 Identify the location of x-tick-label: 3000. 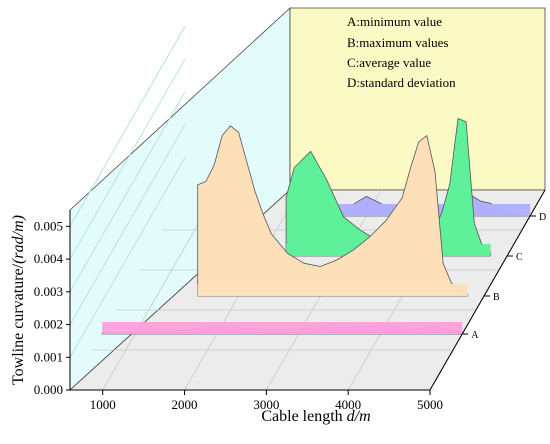
(266, 404).